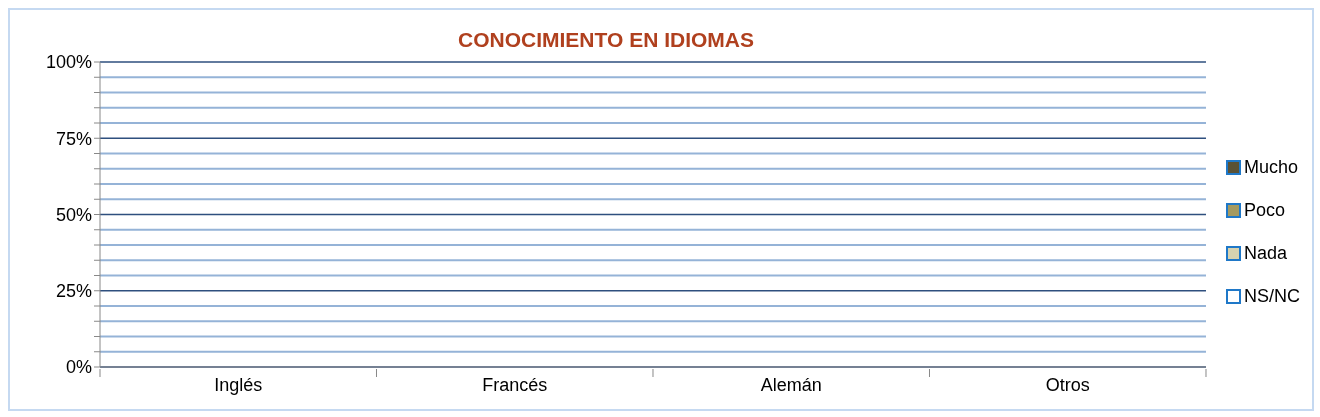 The height and width of the screenshot is (417, 1320). I want to click on y-tick-label: 0%, so click(78, 367).